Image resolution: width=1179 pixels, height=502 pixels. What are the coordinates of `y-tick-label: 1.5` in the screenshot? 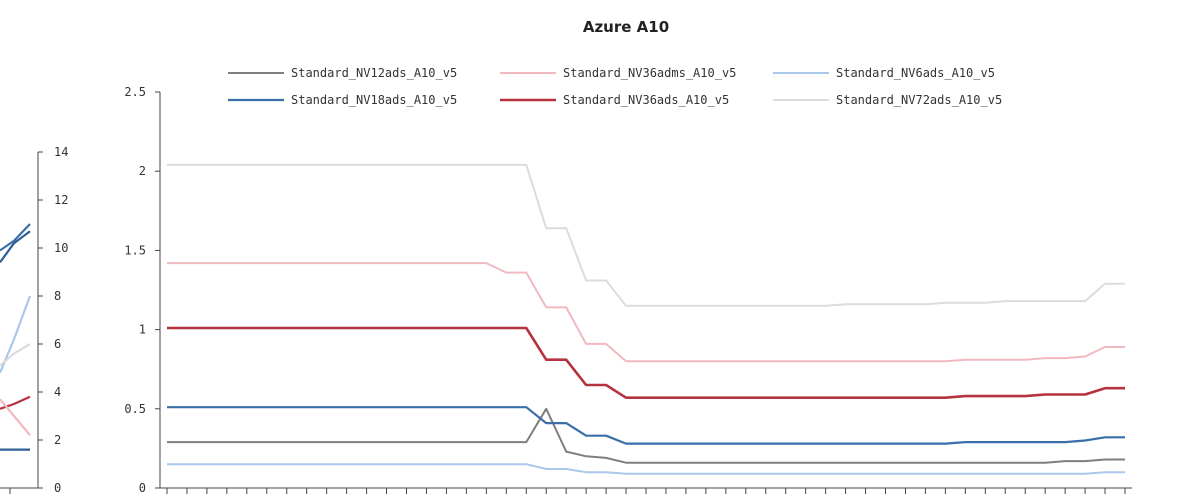 It's located at (135, 250).